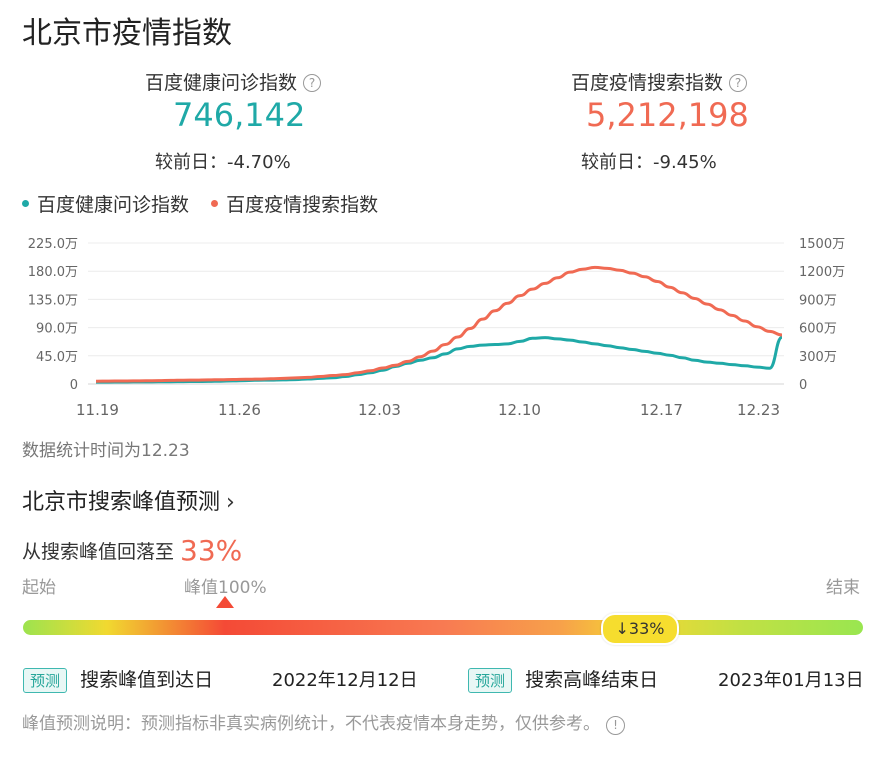 This screenshot has width=887, height=761. Describe the element at coordinates (74, 385) in the screenshot. I see `left-axis-tick: 0` at that location.